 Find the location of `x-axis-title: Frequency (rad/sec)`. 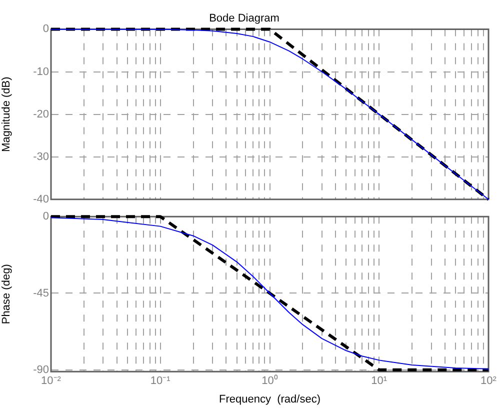

x-axis-title: Frequency (rad/sec) is located at coordinates (269, 399).